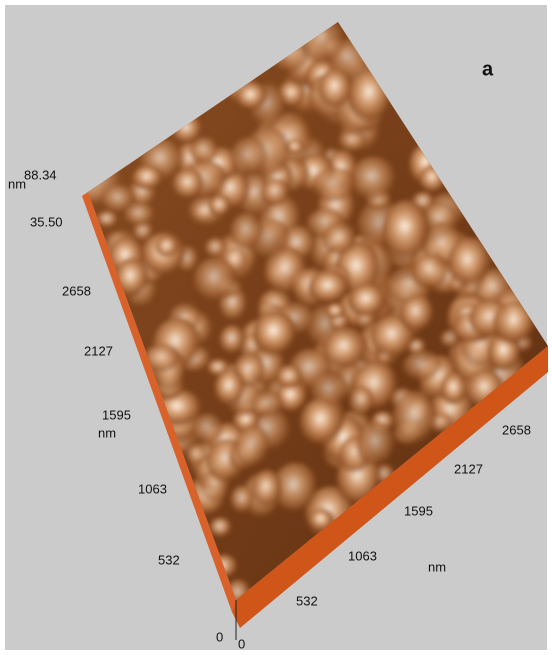 The image size is (552, 655). Describe the element at coordinates (46, 221) in the screenshot. I see `z-tick-label: 35.50` at that location.